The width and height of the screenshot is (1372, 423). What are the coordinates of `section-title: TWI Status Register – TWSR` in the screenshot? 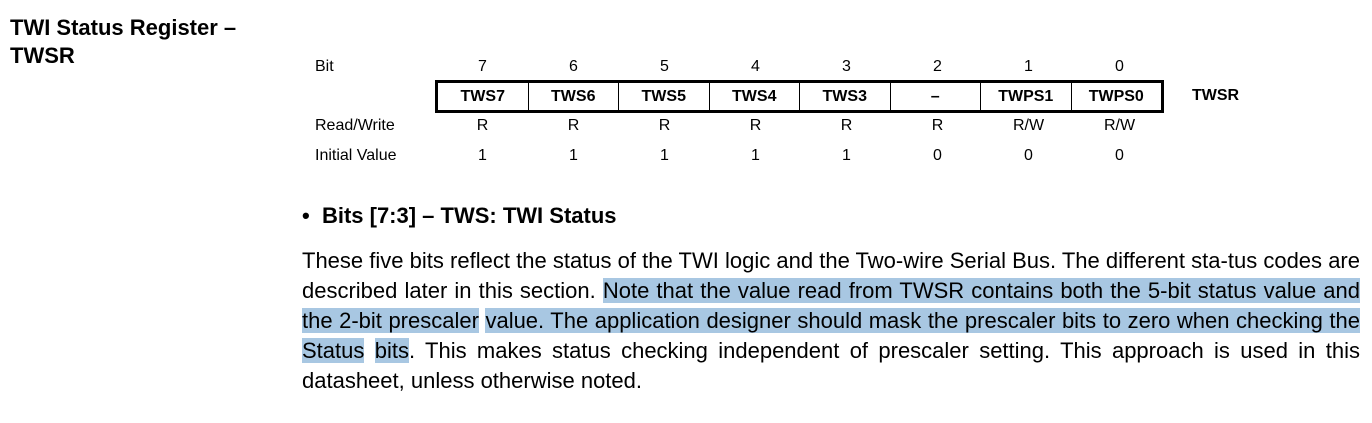 It's located at (123, 42).